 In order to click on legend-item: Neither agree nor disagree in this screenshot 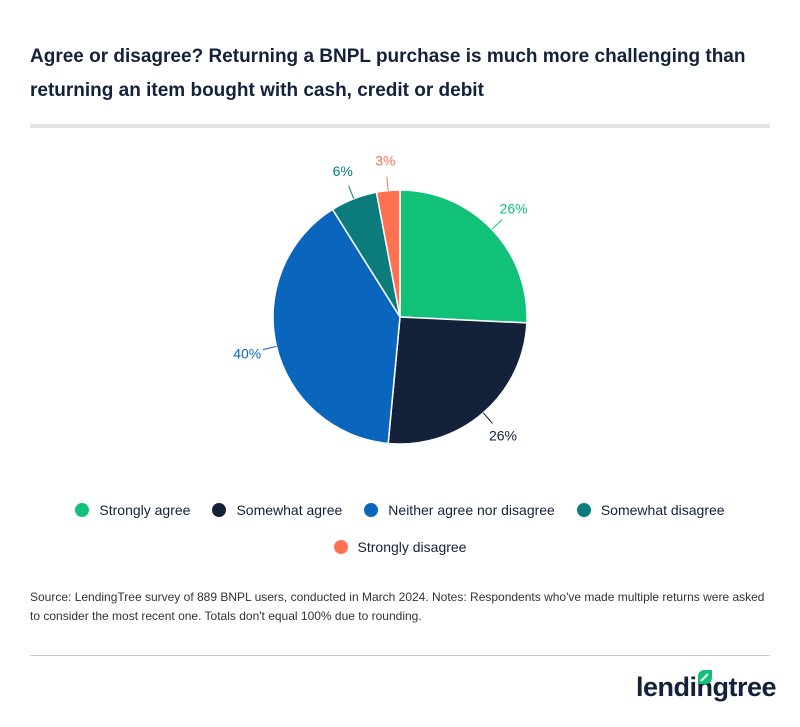, I will do `click(459, 510)`.